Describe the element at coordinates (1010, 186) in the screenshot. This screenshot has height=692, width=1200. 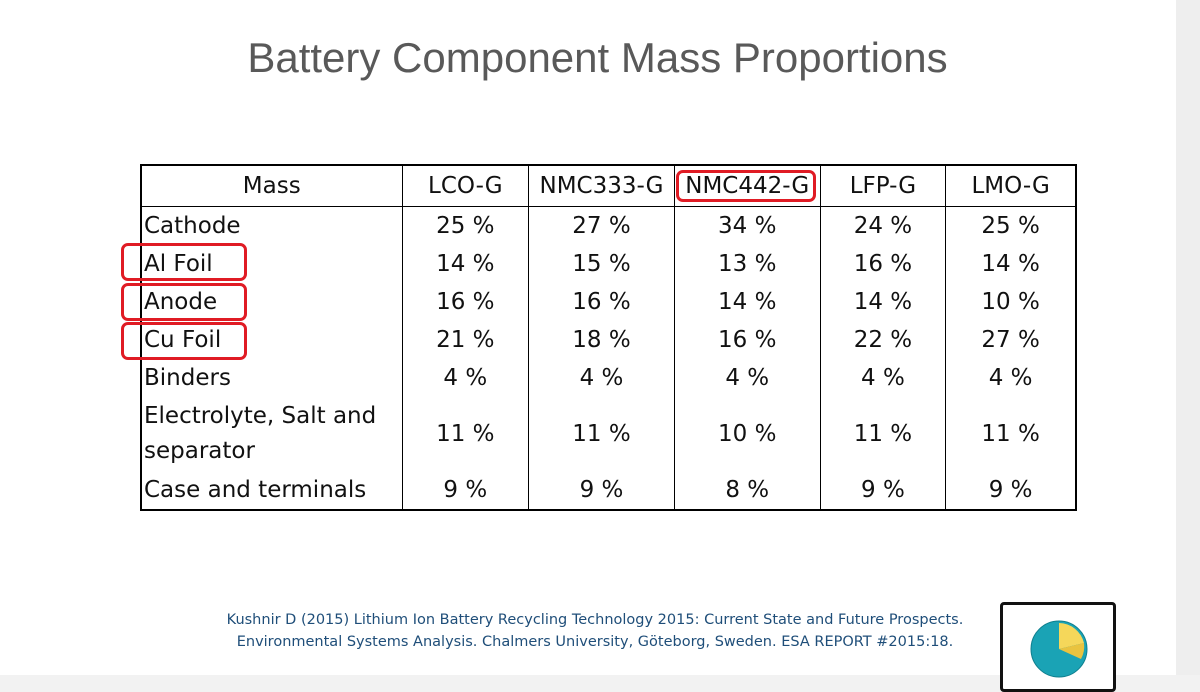
I see `header-lmo-g: LMO-G` at that location.